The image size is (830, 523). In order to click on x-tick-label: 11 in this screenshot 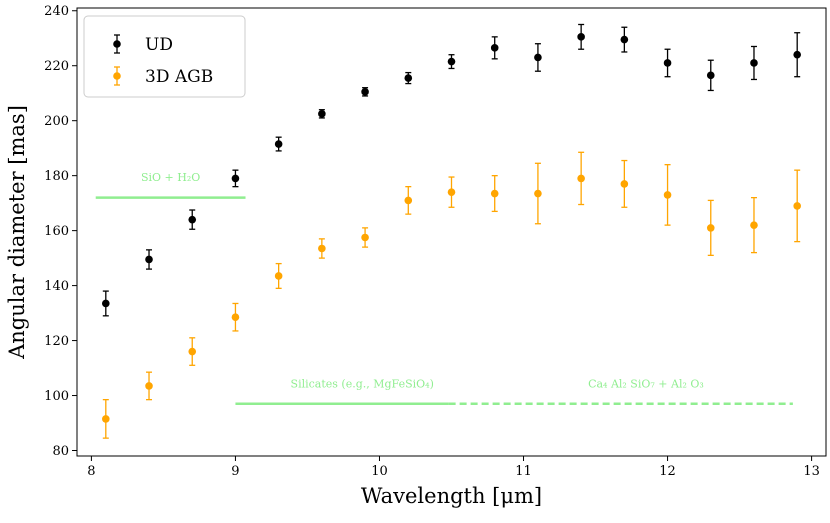, I will do `click(523, 471)`.